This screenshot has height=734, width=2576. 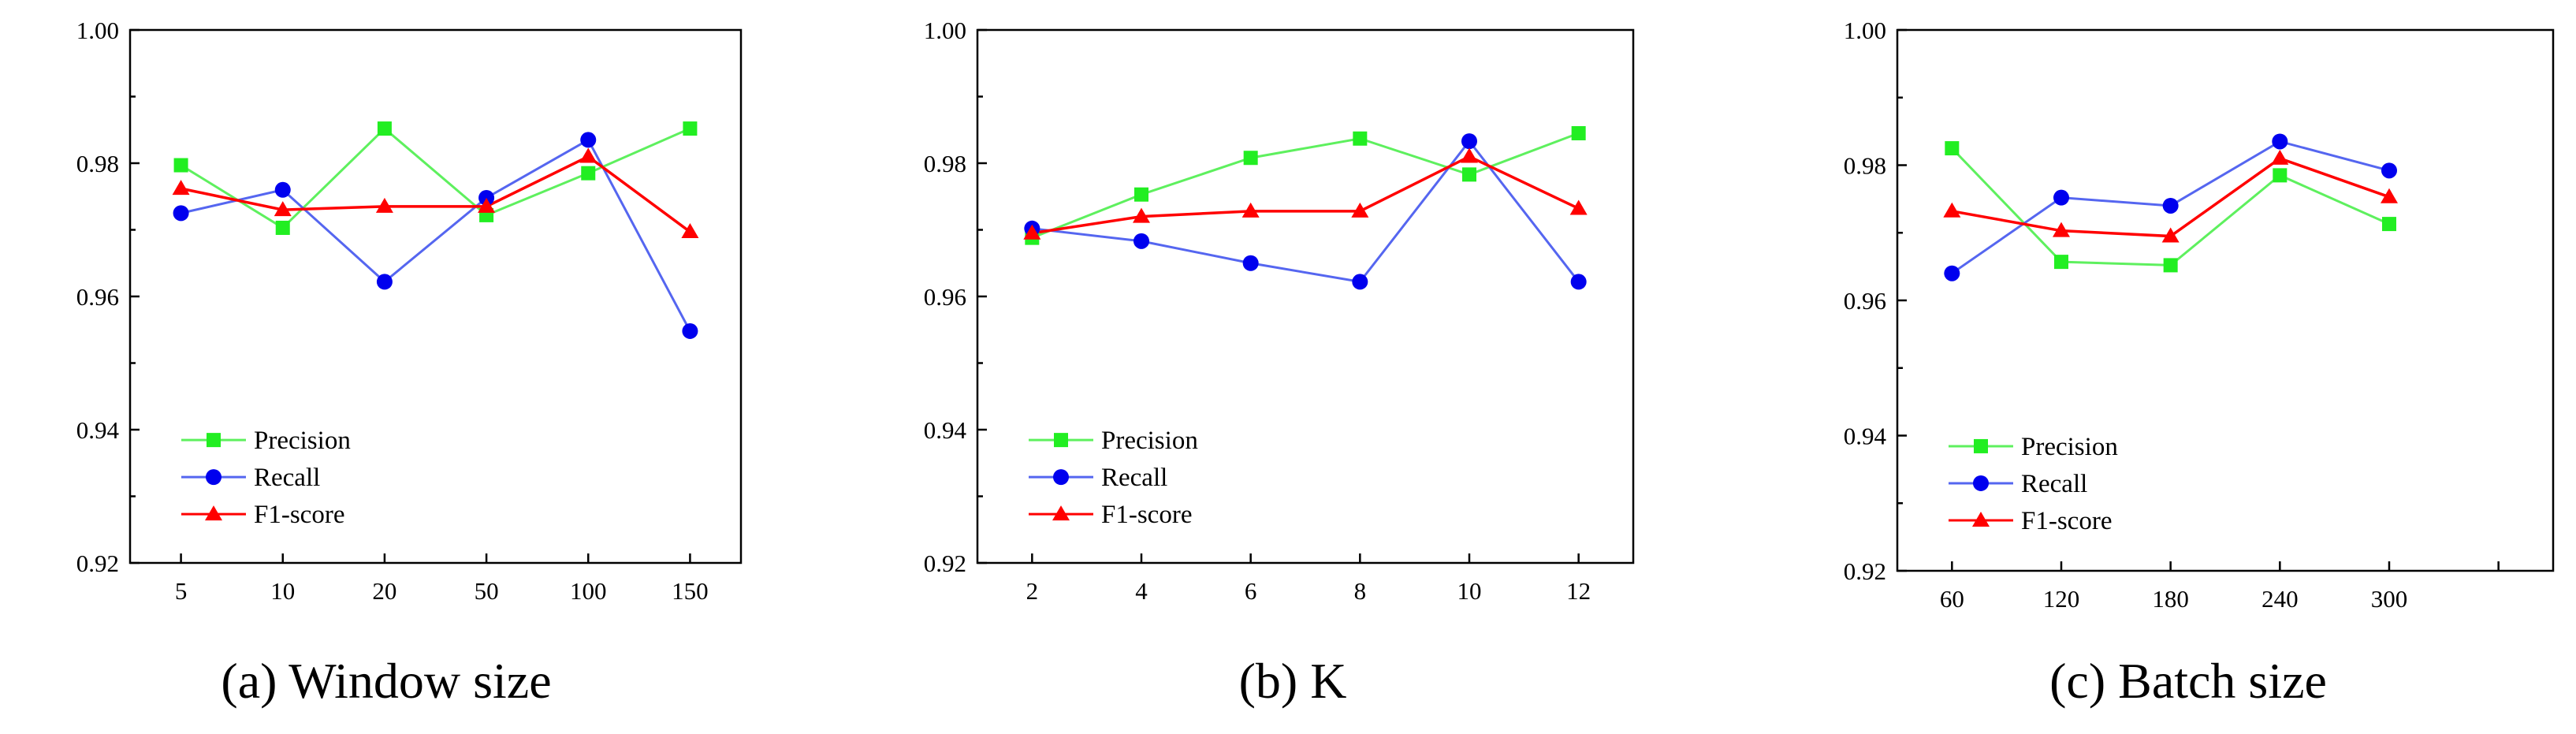 What do you see at coordinates (588, 591) in the screenshot?
I see `x-tick-label: 100` at bounding box center [588, 591].